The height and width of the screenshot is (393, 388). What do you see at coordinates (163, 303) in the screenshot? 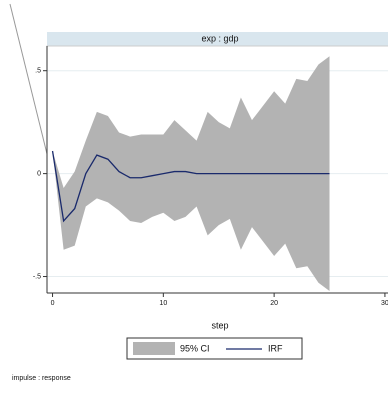
I see `x-tick-label: 10` at bounding box center [163, 303].